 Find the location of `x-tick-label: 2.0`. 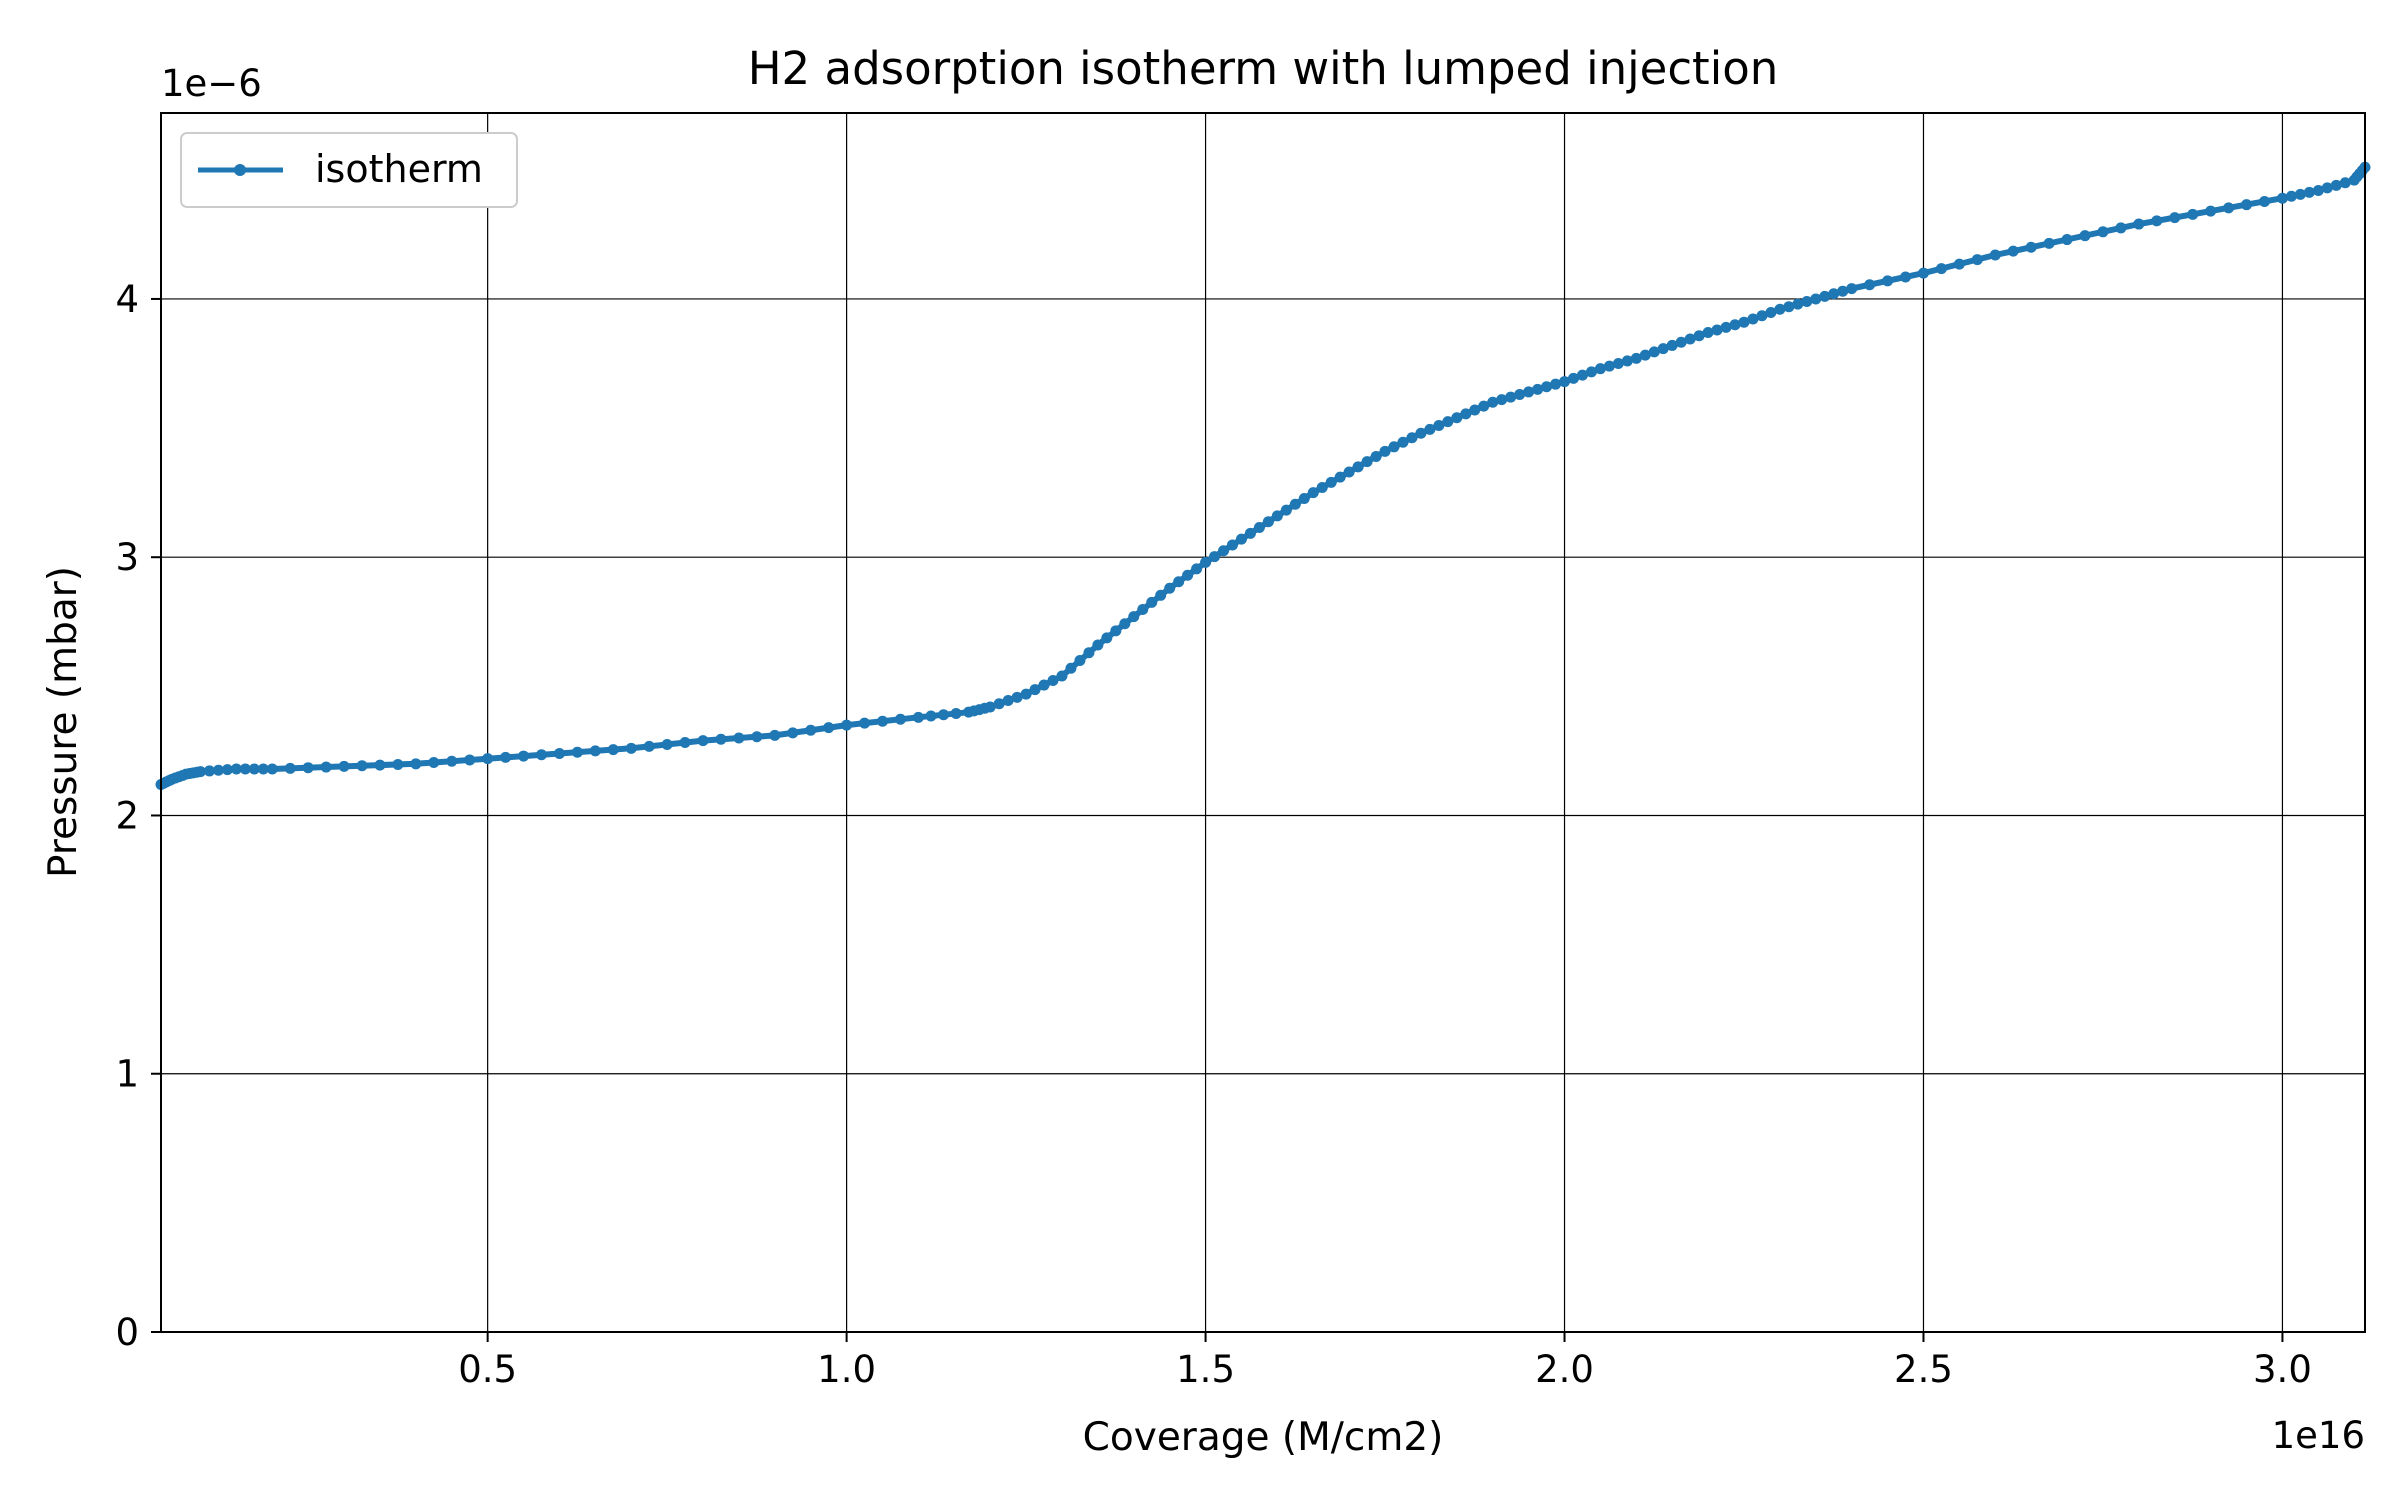

x-tick-label: 2.0 is located at coordinates (1564, 1369).